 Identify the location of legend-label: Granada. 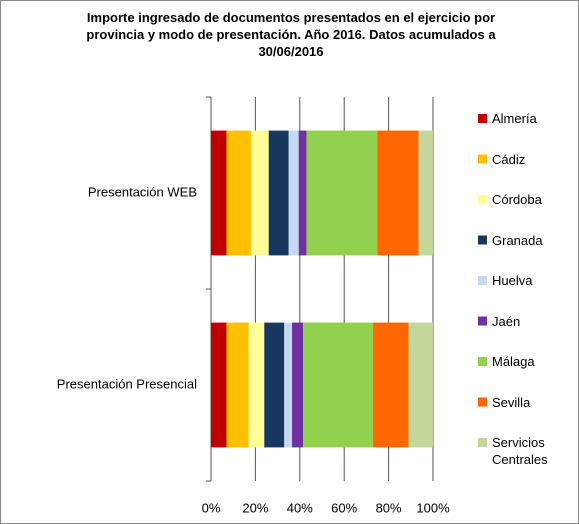
(517, 240).